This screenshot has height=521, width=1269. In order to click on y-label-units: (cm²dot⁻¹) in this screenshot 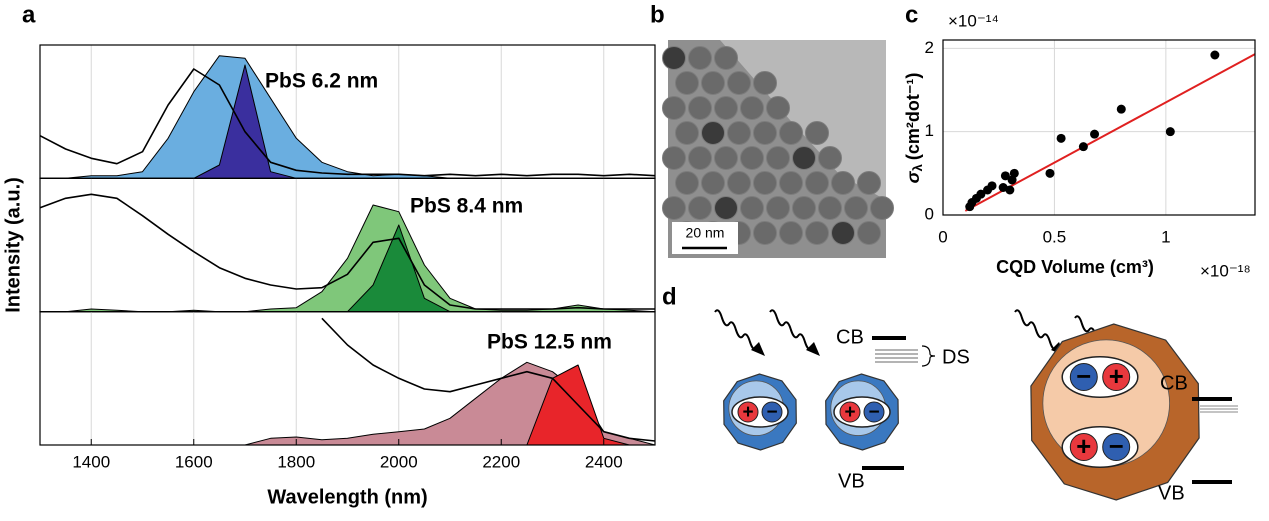, I will do `click(913, 116)`.